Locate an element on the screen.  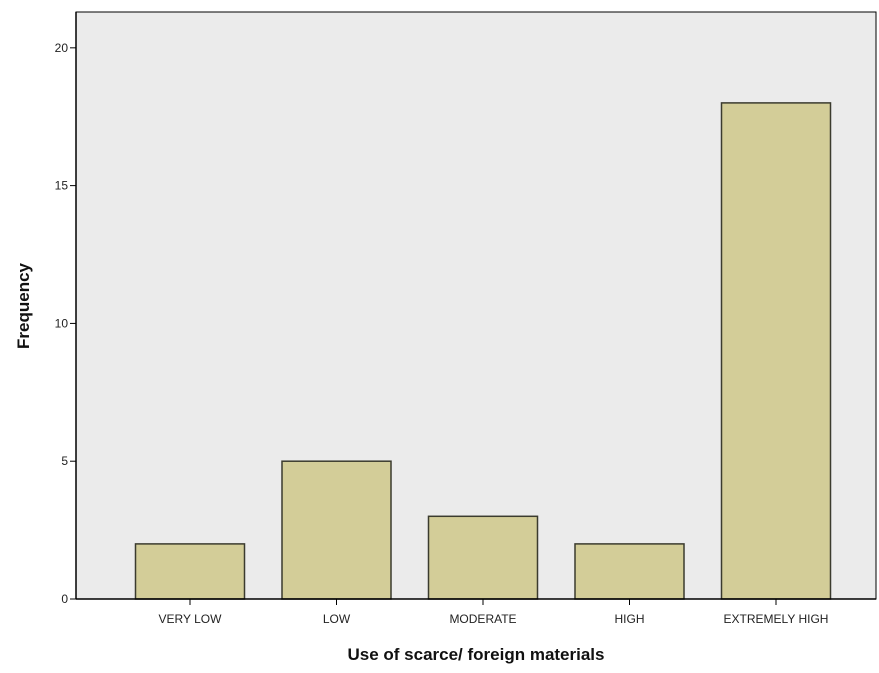
x-tick-label: LOW is located at coordinates (337, 619).